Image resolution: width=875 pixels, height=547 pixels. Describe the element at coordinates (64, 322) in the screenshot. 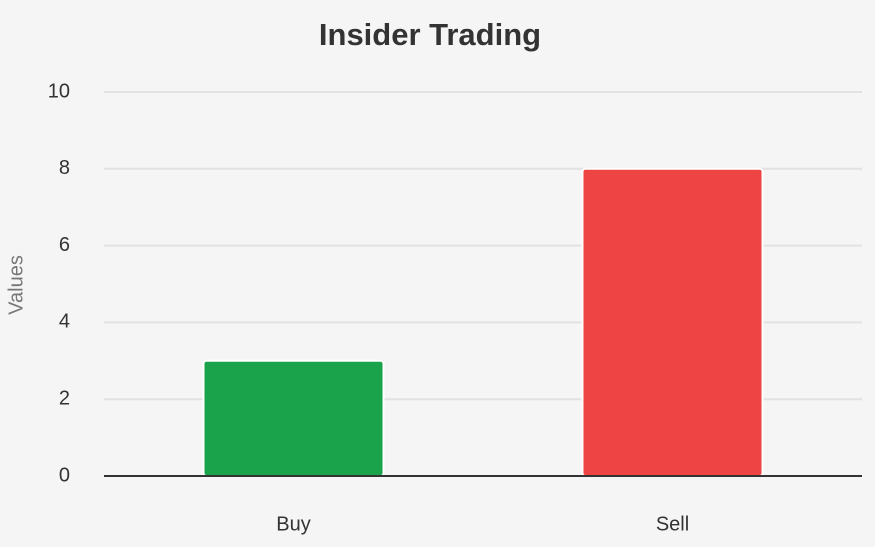

I see `y-tick-label: 4` at that location.